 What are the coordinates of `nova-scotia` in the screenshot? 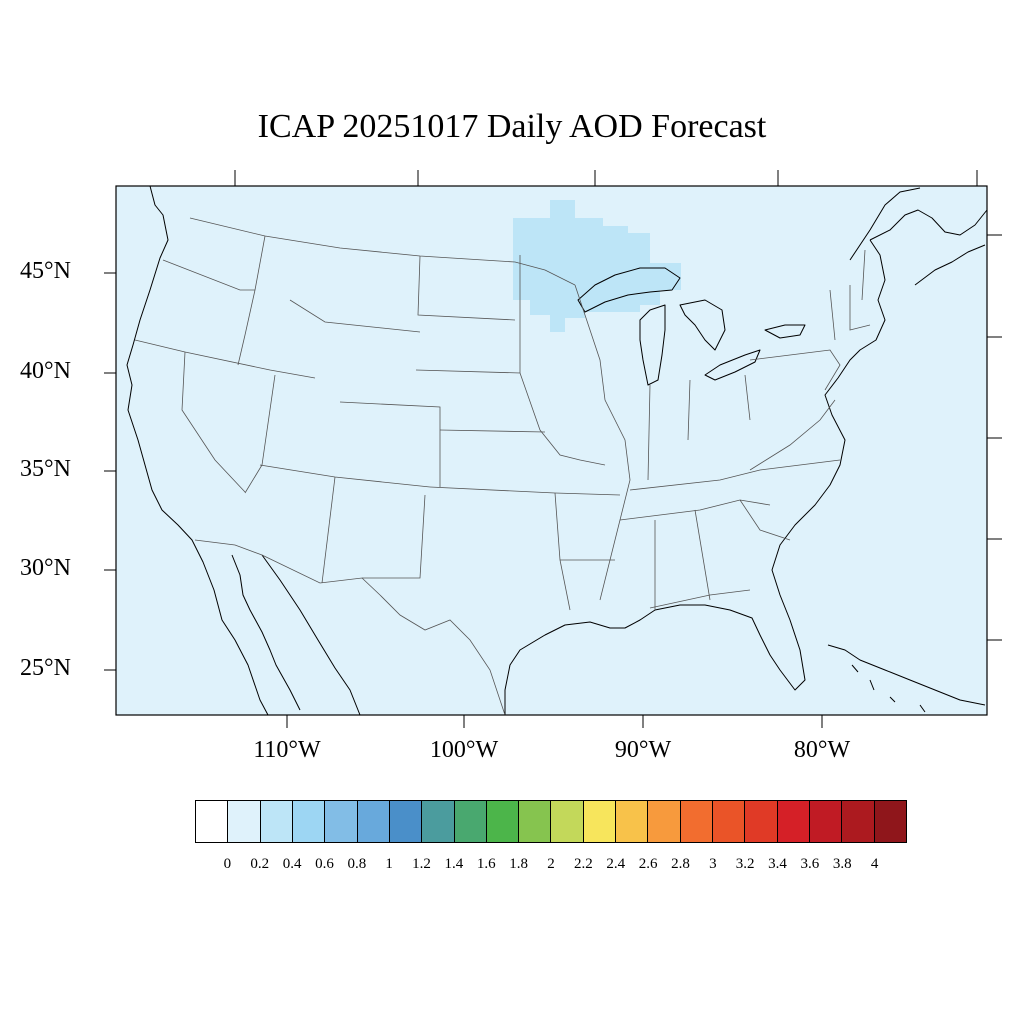 It's located at (950, 265).